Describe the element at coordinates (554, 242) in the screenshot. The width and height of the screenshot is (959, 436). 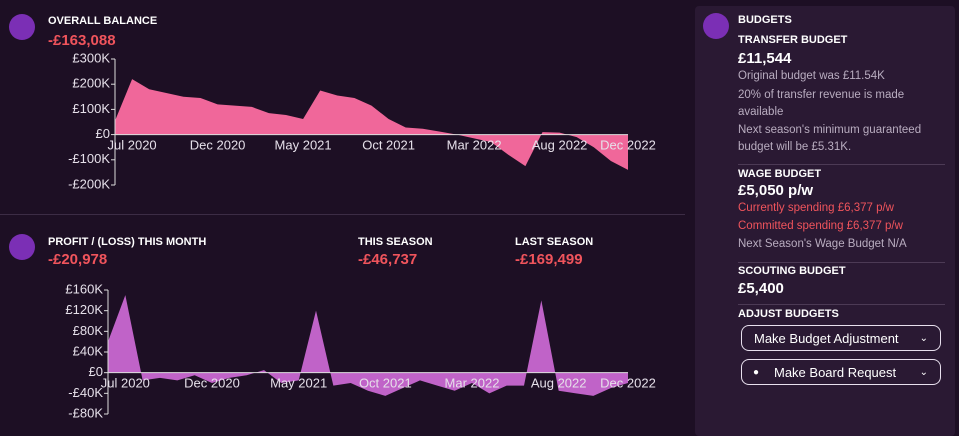
I see `heading: LAST SEASON` at that location.